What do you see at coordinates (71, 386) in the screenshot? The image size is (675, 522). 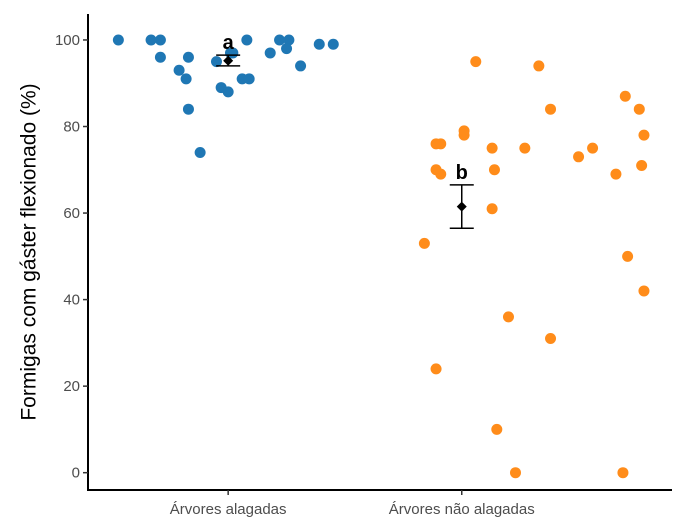 I see `y-tick-label: 20` at bounding box center [71, 386].